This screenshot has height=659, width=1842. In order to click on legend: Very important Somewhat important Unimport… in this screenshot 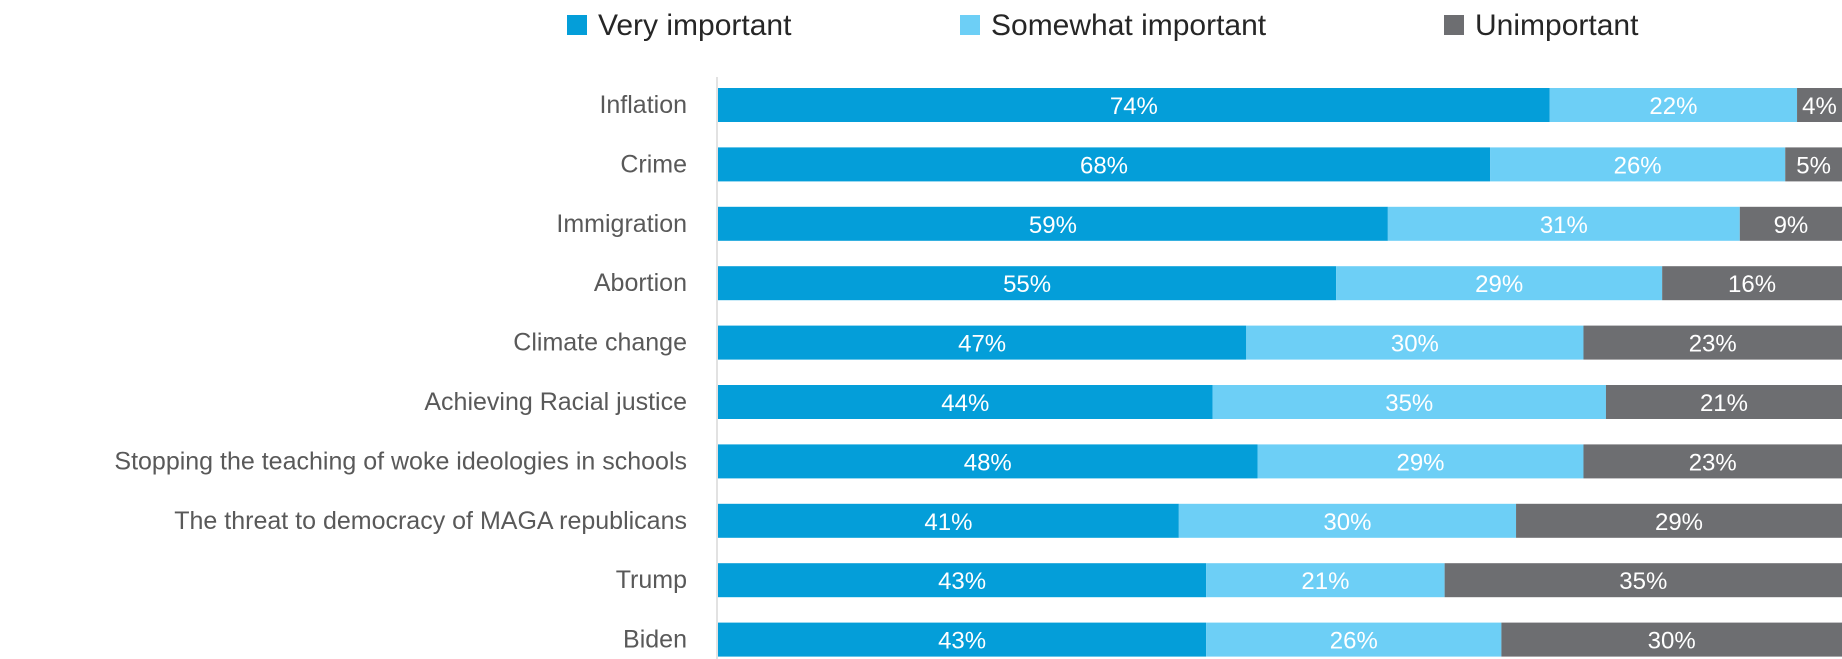, I will do `click(1103, 25)`.